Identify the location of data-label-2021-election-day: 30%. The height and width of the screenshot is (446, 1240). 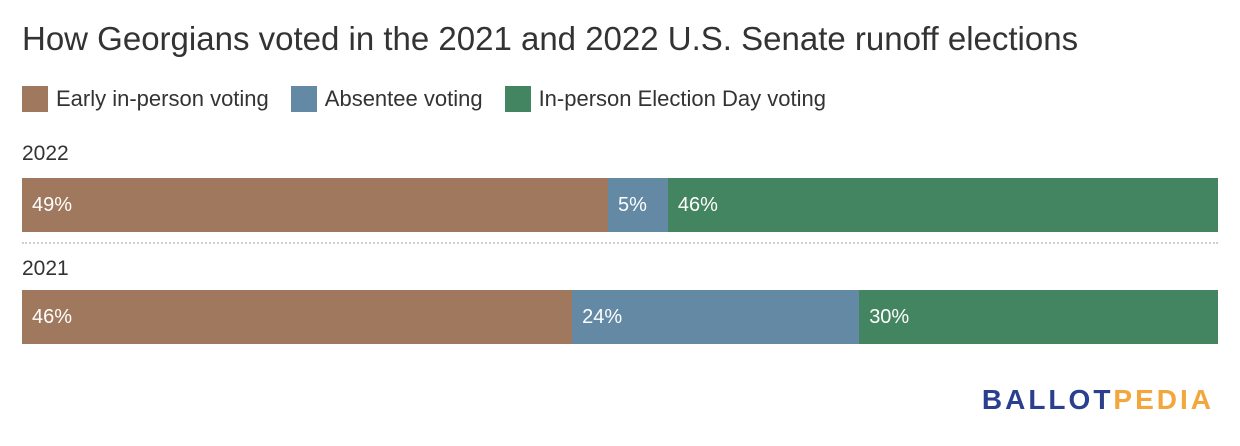
(889, 316).